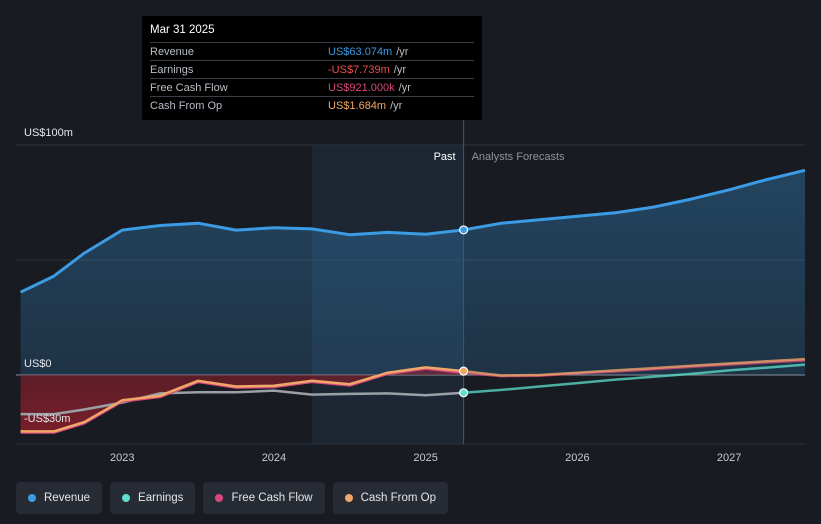 This screenshot has width=821, height=524. What do you see at coordinates (182, 30) in the screenshot?
I see `tooltip-date: Mar 31 2025` at bounding box center [182, 30].